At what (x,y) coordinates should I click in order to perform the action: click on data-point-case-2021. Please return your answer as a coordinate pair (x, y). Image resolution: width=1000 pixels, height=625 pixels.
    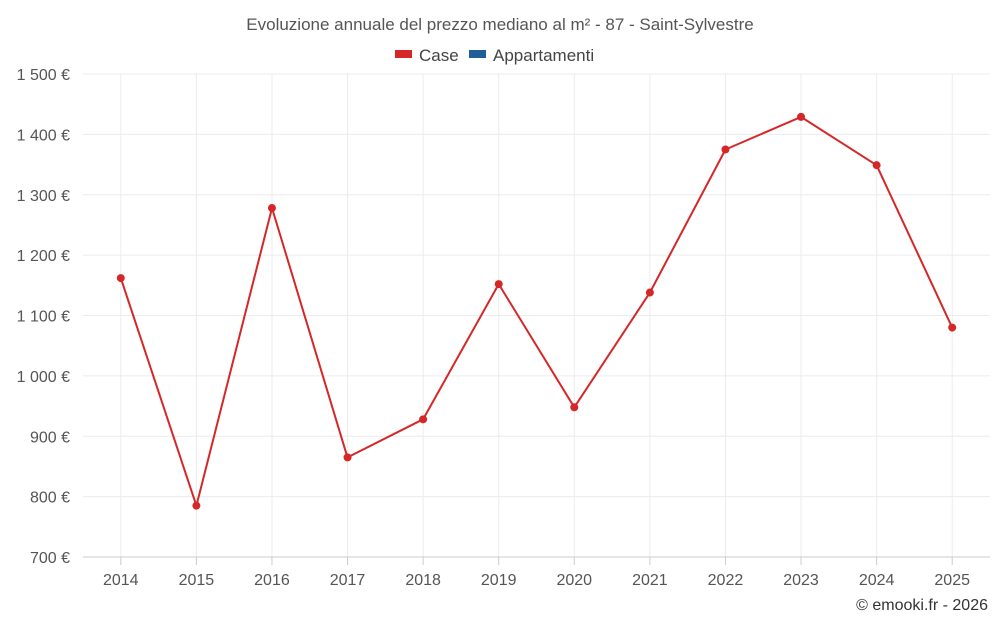
    Looking at the image, I should click on (649, 292).